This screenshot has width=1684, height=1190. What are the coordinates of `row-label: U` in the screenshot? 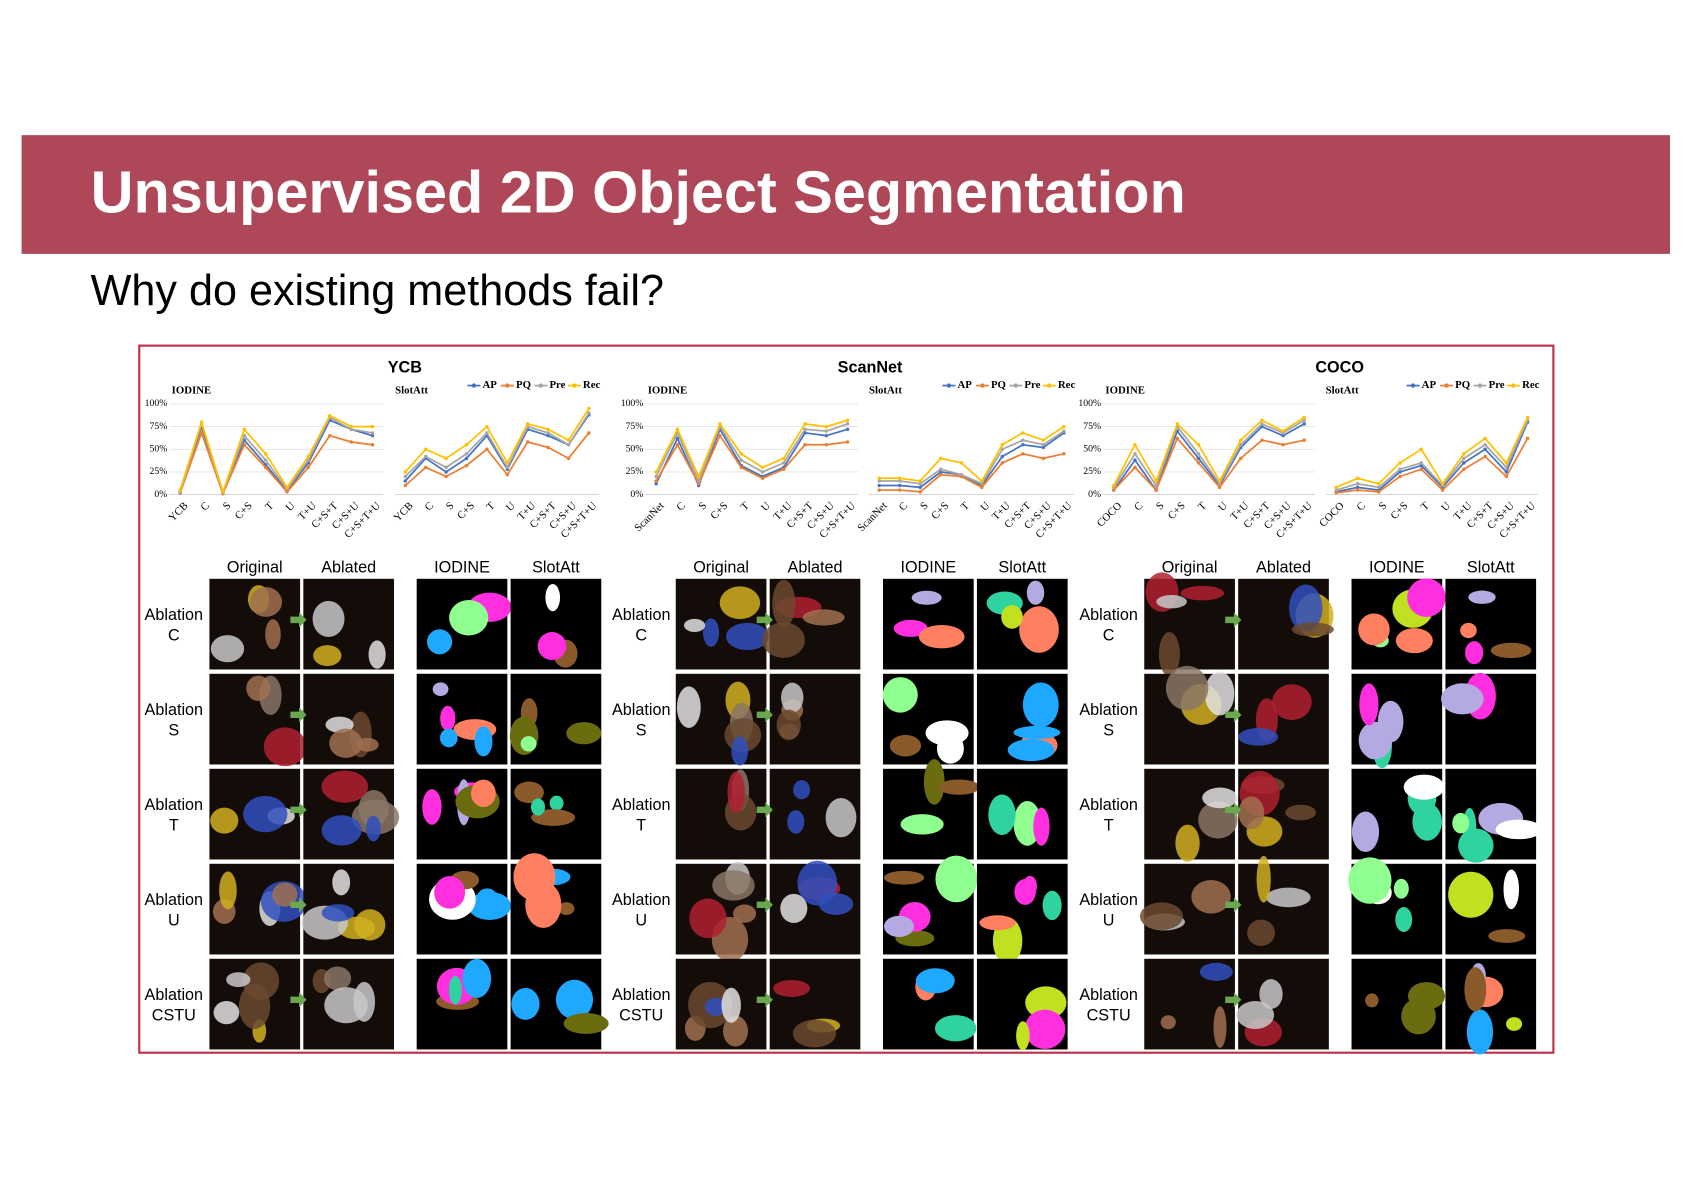 It's located at (174, 920).